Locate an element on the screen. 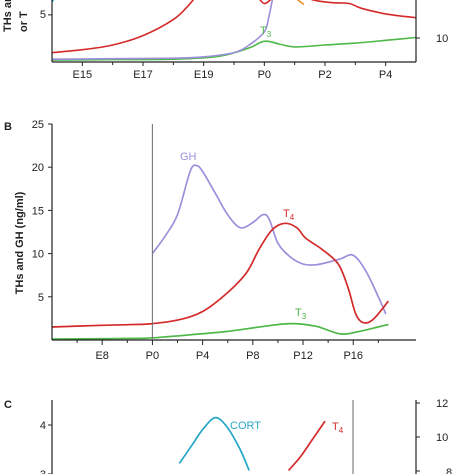 This screenshot has width=474, height=474. panel-b-ytick-label: 10 is located at coordinates (38, 255).